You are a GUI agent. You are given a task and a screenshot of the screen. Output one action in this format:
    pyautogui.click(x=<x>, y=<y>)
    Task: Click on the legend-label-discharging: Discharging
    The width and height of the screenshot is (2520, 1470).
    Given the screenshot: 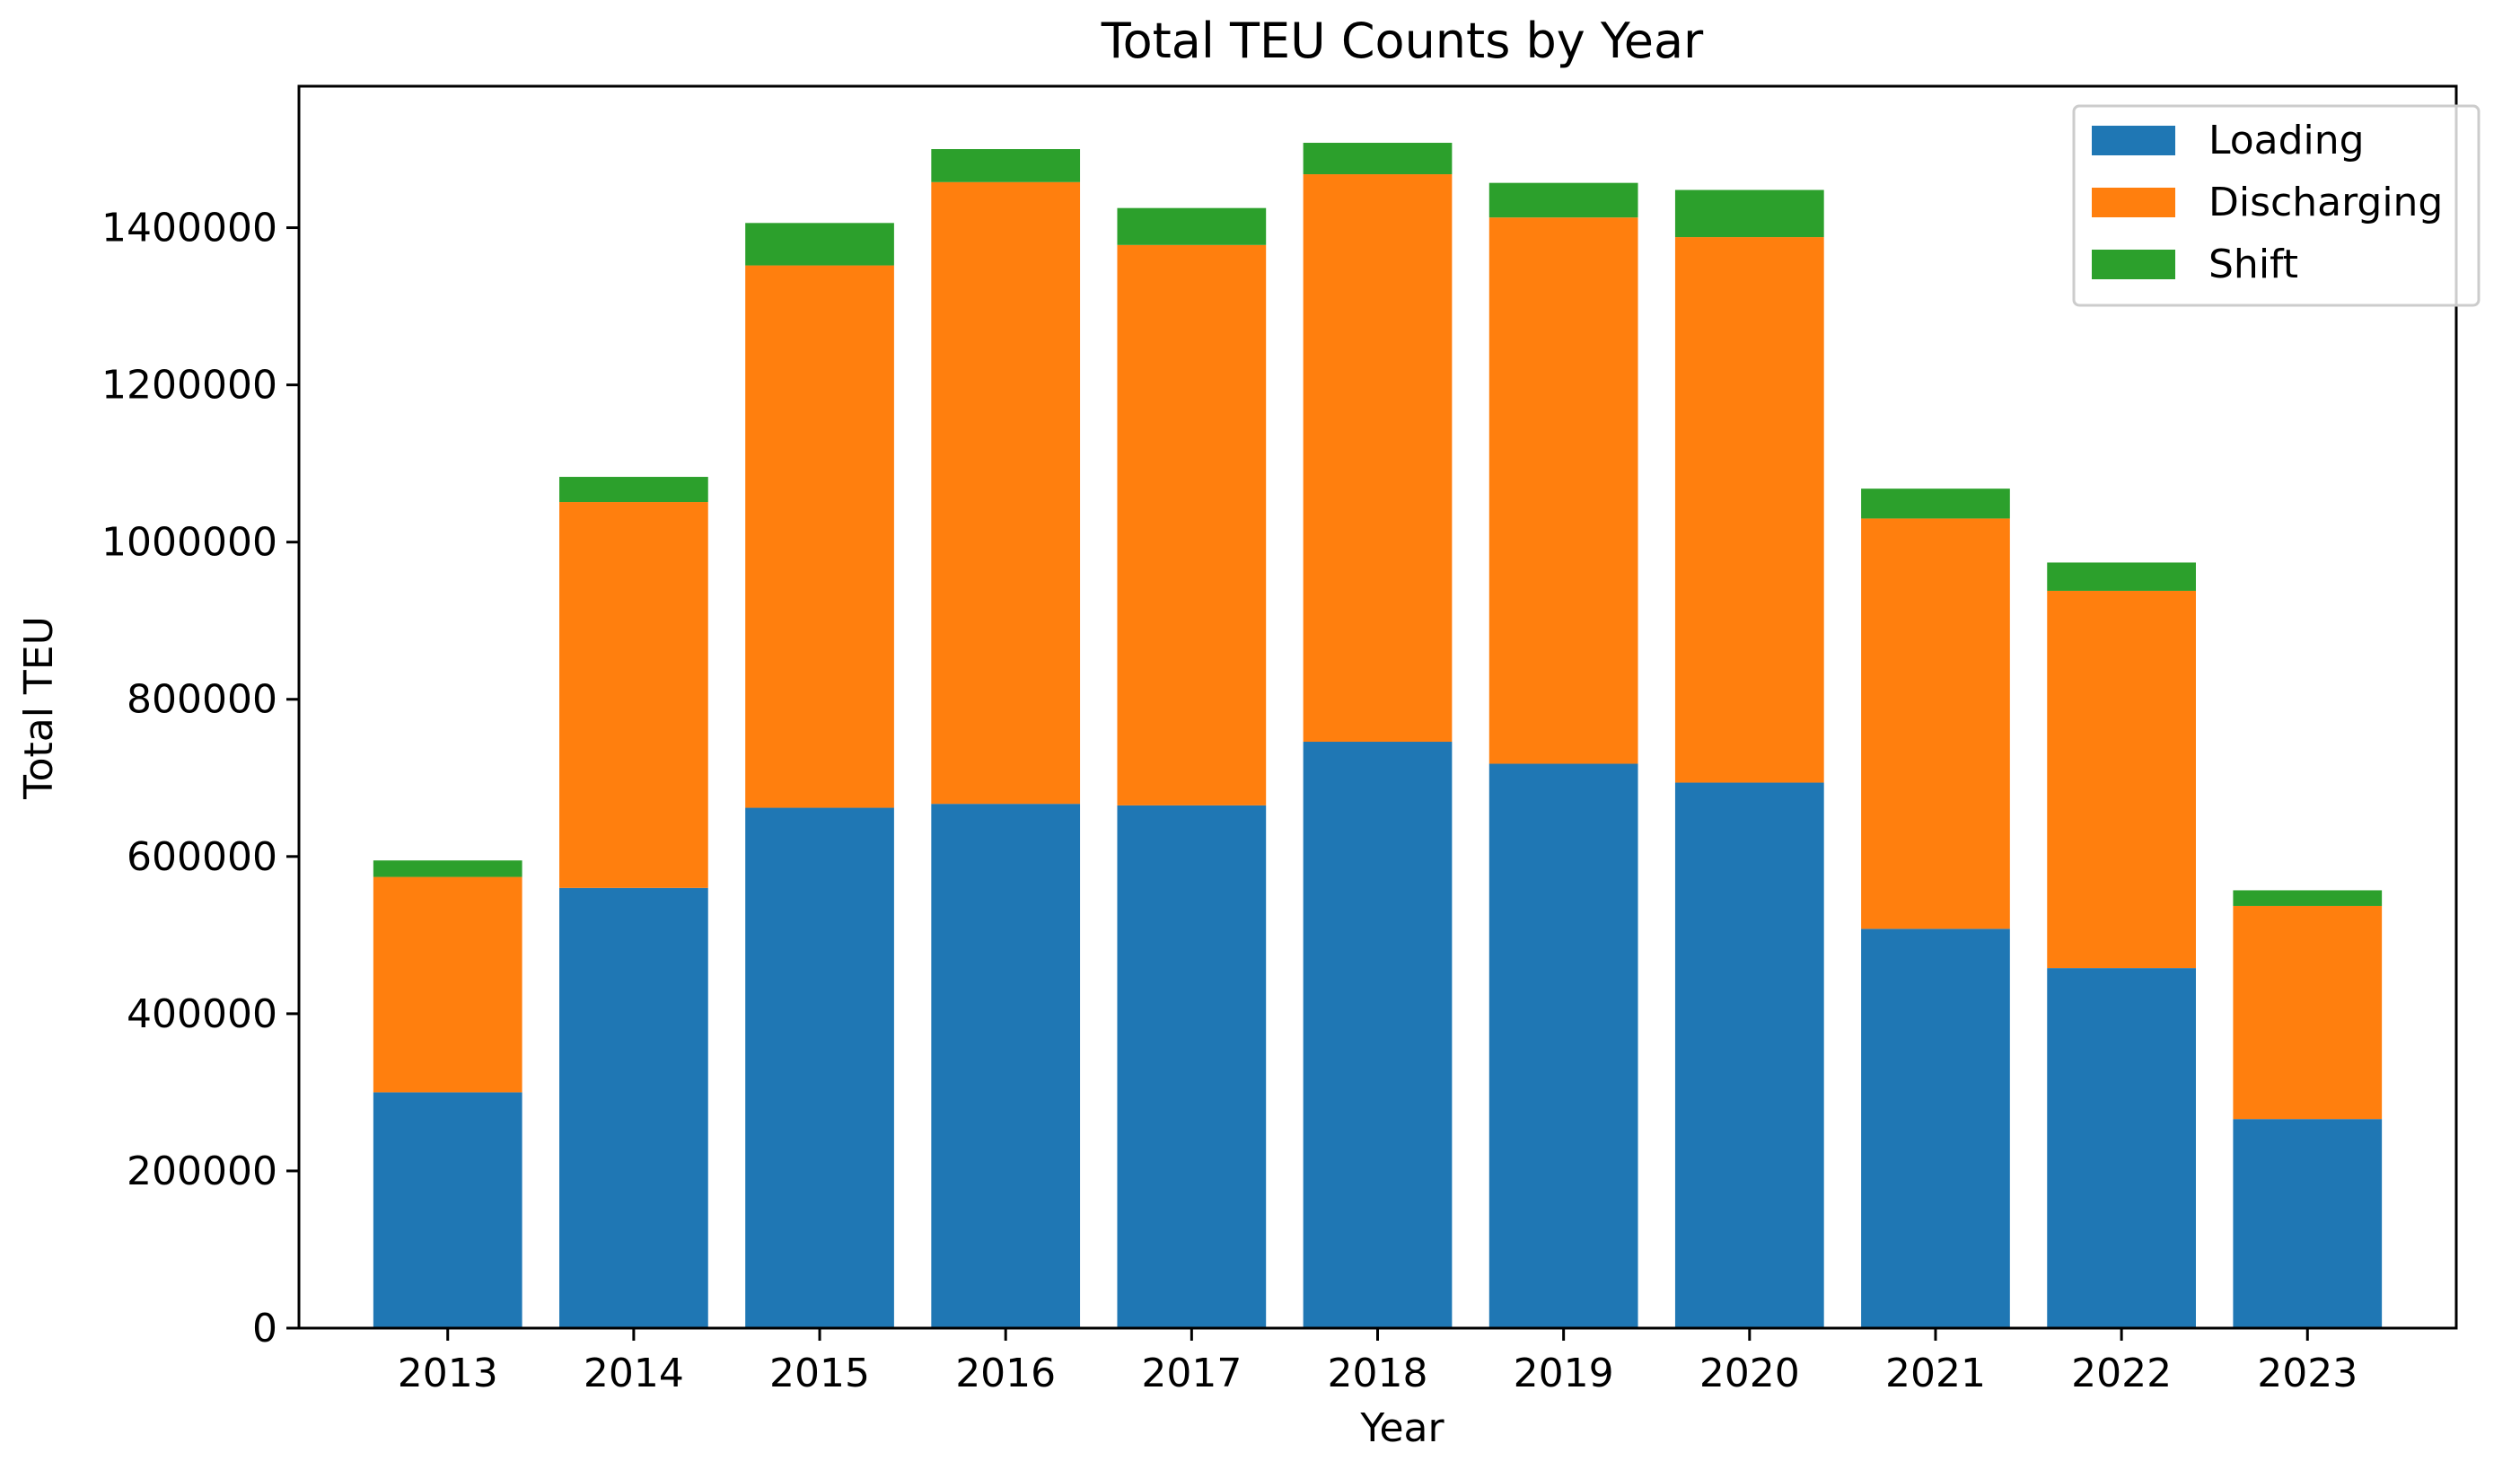 What is the action you would take?
    pyautogui.click(x=2325, y=203)
    